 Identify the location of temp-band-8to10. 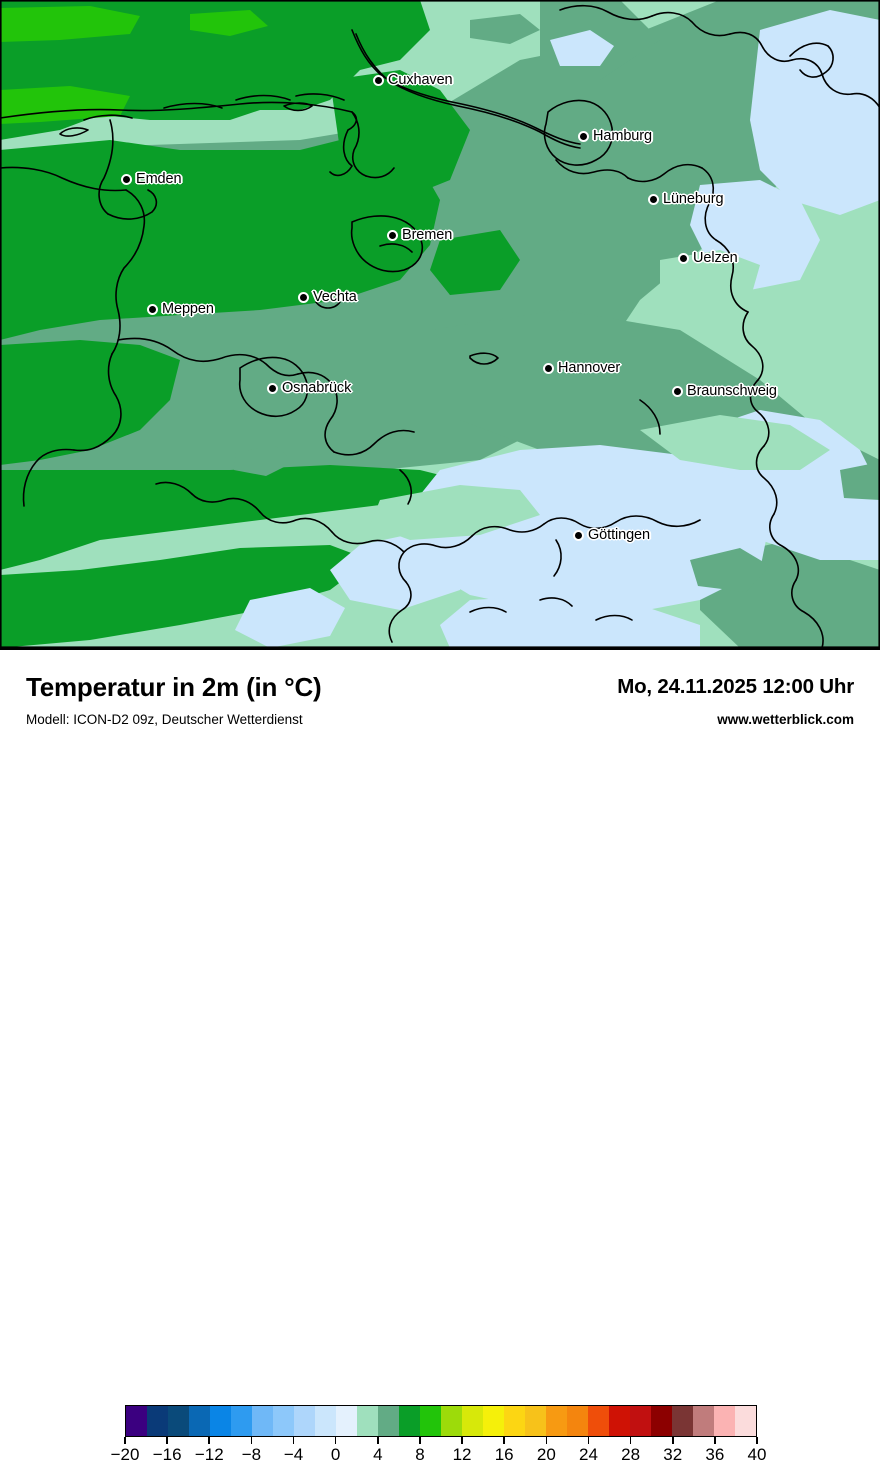
(70, 24).